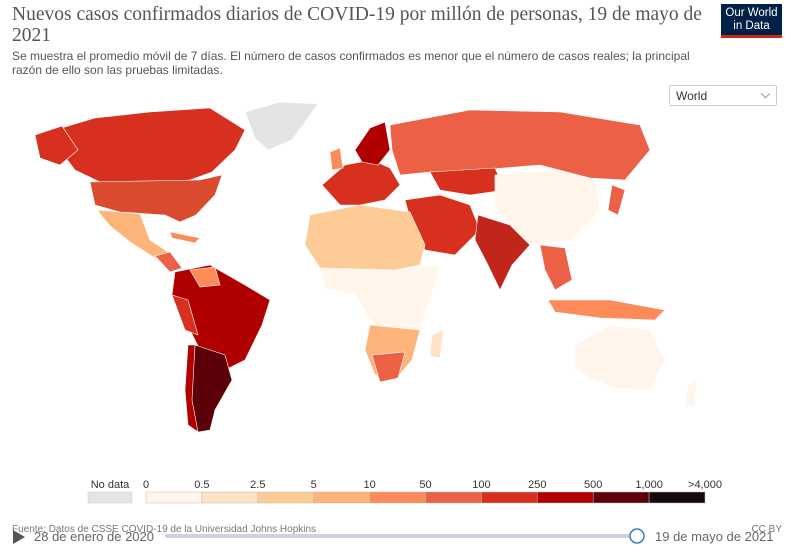  Describe the element at coordinates (314, 485) in the screenshot. I see `legend-label: 5` at that location.